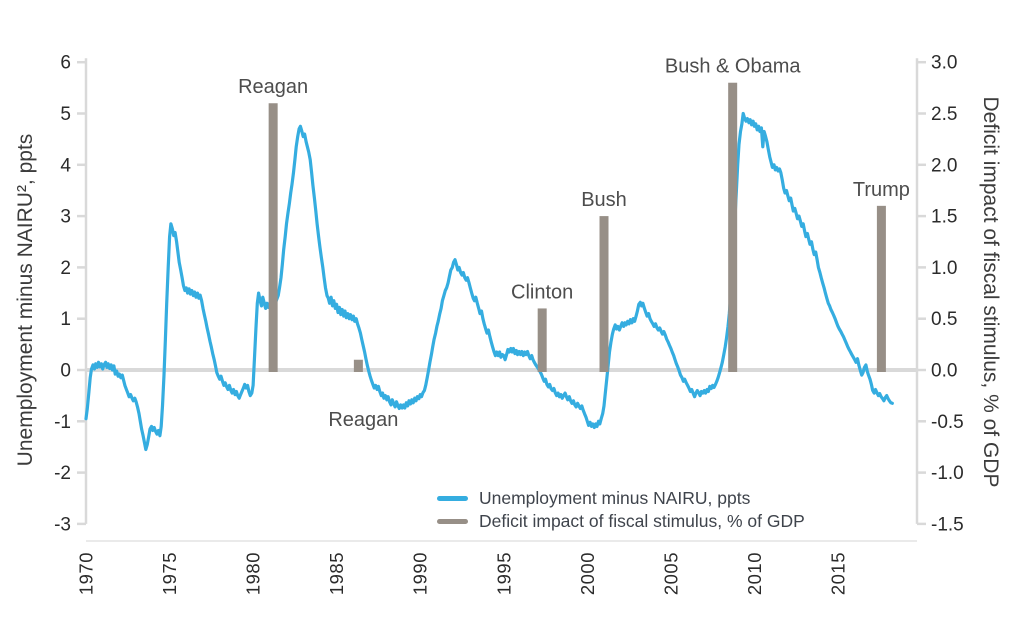  What do you see at coordinates (587, 573) in the screenshot?
I see `x-tick-label: 2000` at bounding box center [587, 573].